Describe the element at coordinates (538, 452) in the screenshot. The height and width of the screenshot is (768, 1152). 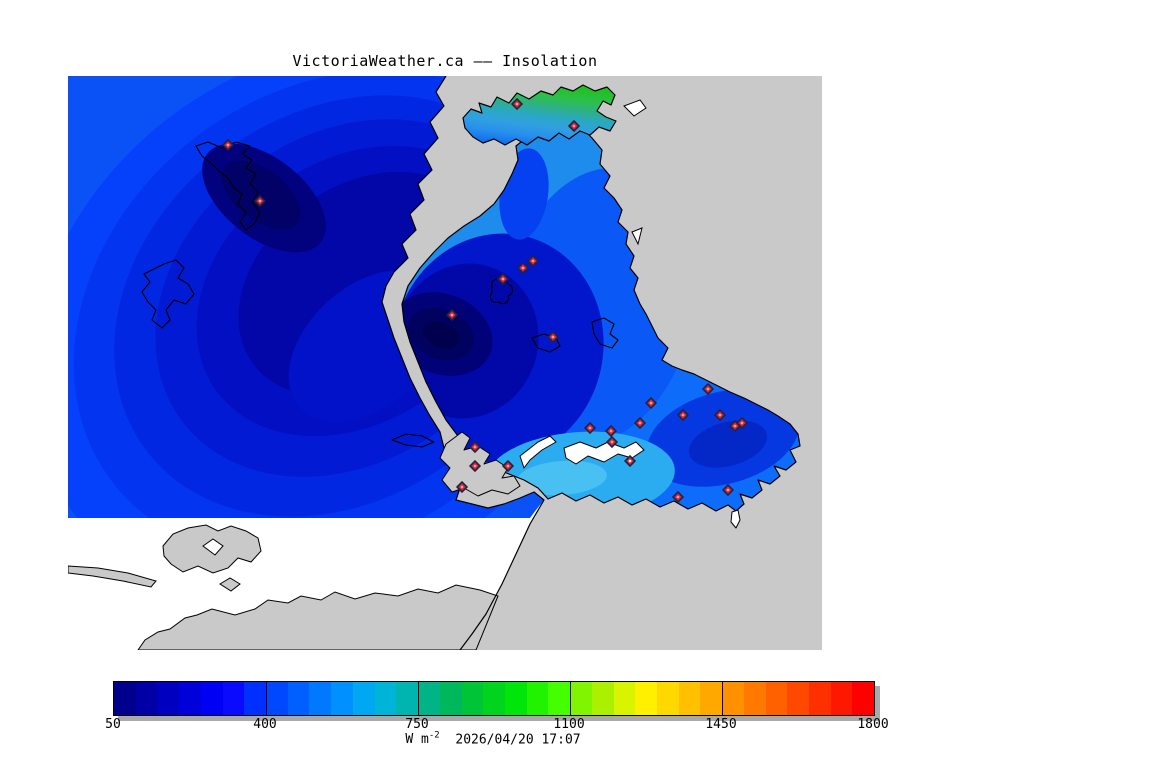
I see `inlet-west` at that location.